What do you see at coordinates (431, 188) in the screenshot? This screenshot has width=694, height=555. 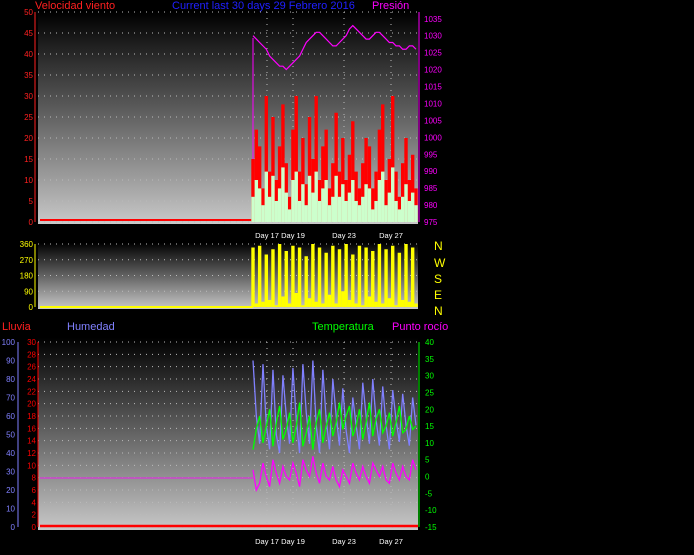 I see `pressure-axis-tick-label: 985` at bounding box center [431, 188].